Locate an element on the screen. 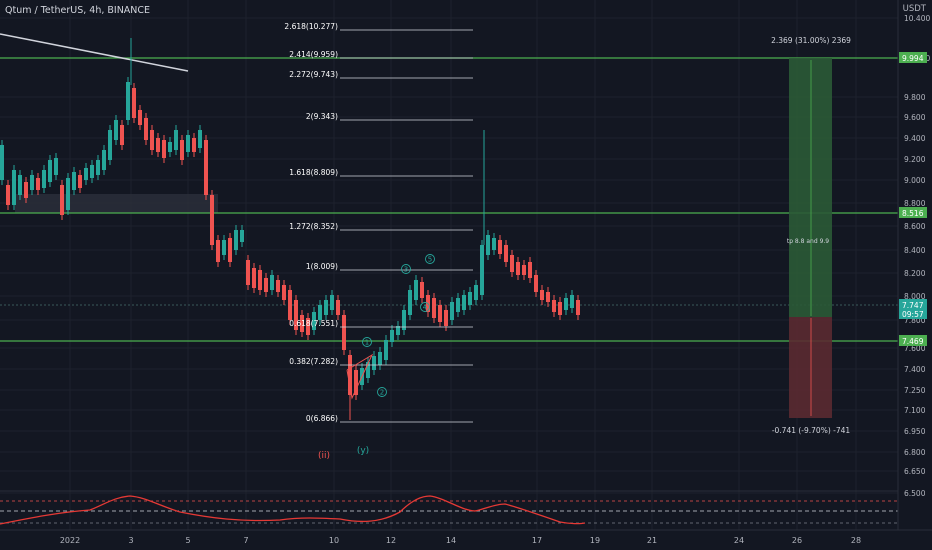 This screenshot has width=932, height=550. support-zone is located at coordinates (116, 203).